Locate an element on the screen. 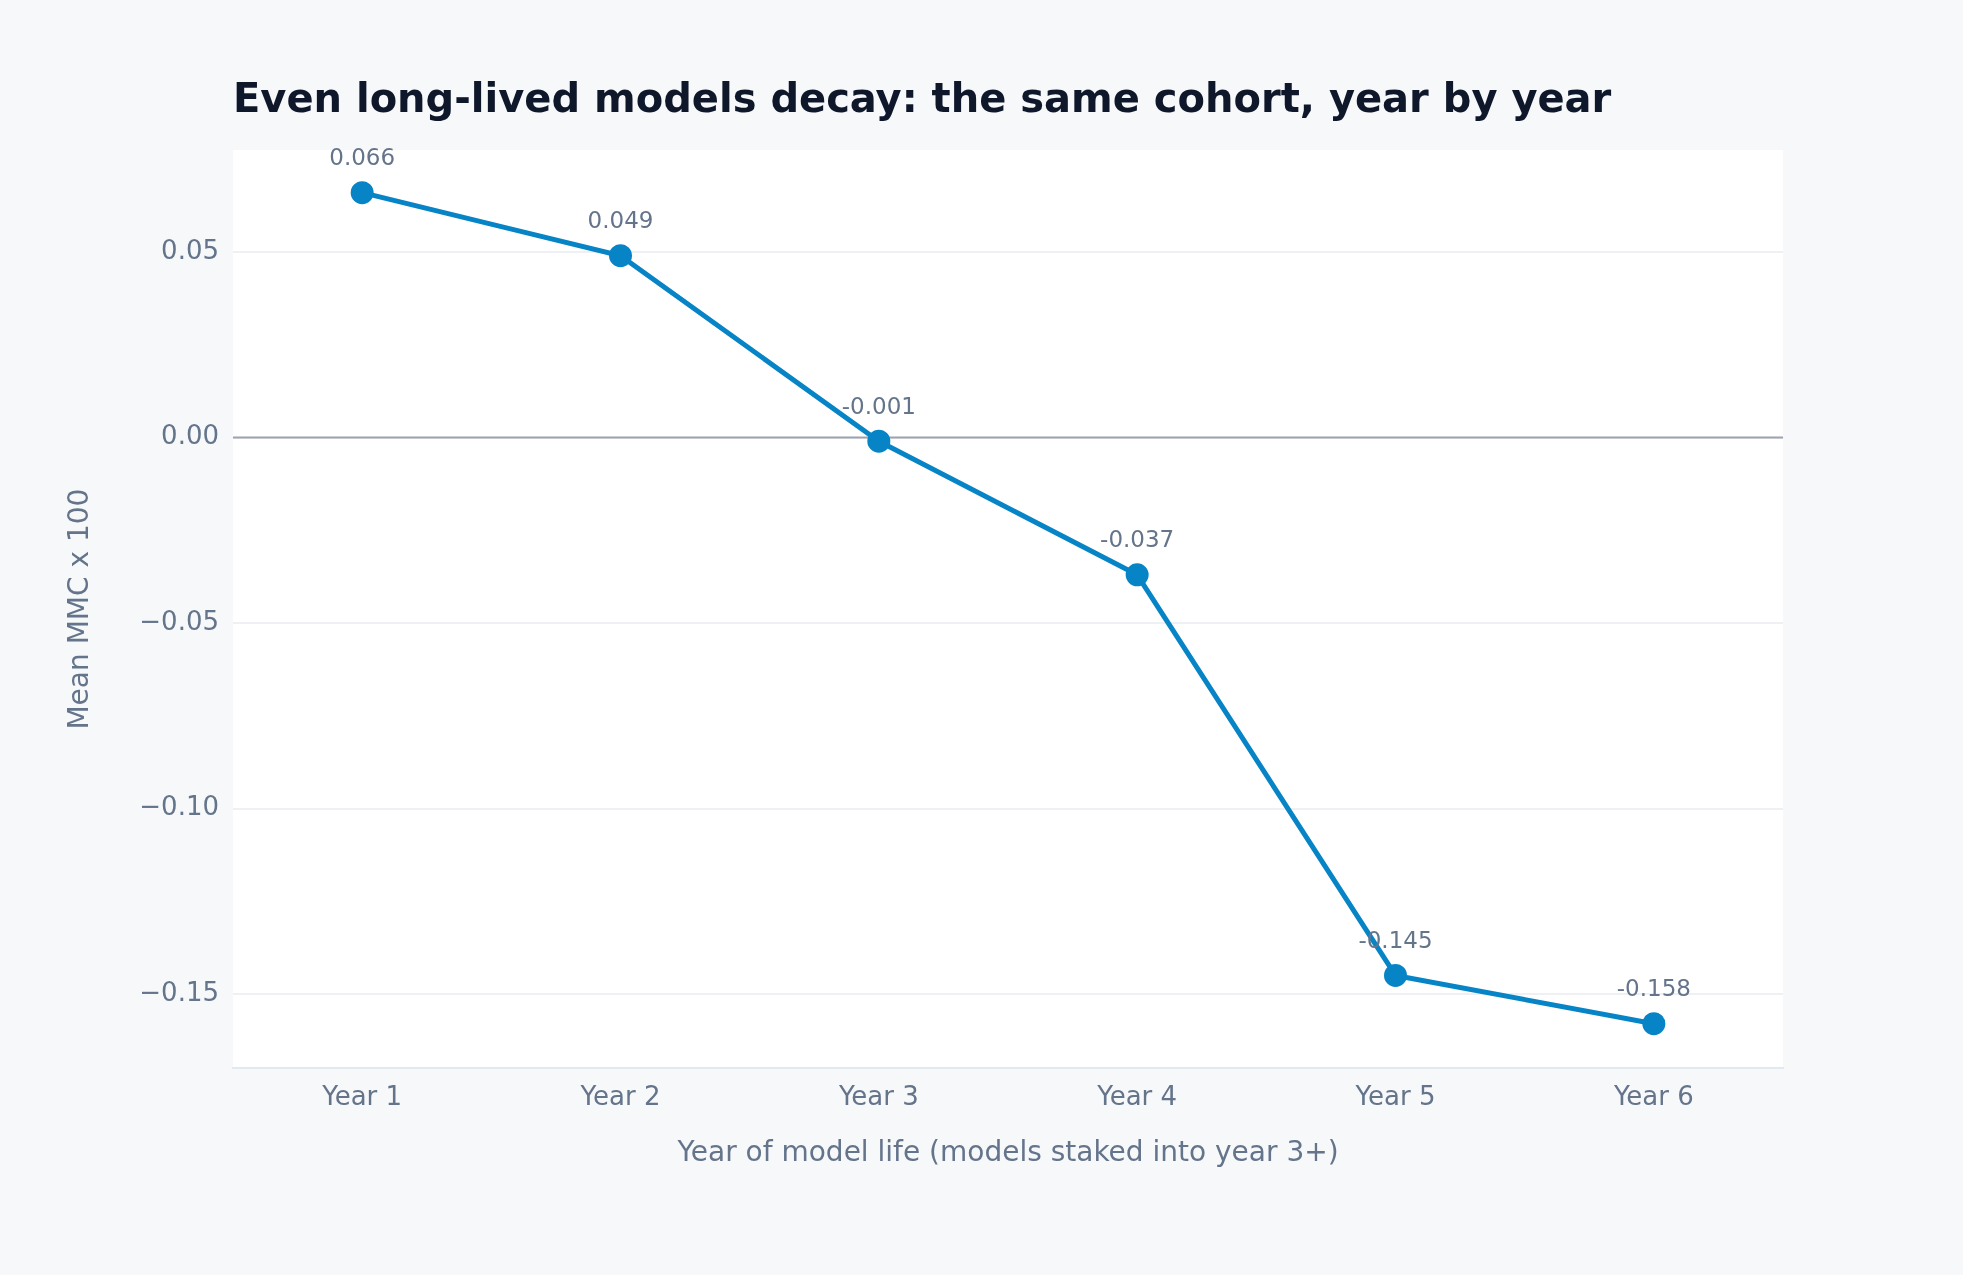  data-label: -0.001 is located at coordinates (878, 405).